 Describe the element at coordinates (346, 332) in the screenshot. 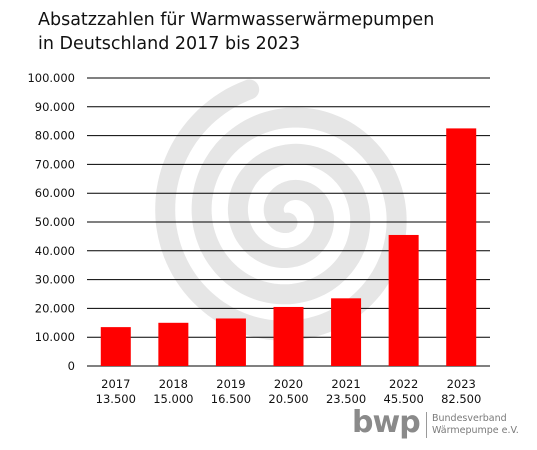

I see `bar-2021` at that location.